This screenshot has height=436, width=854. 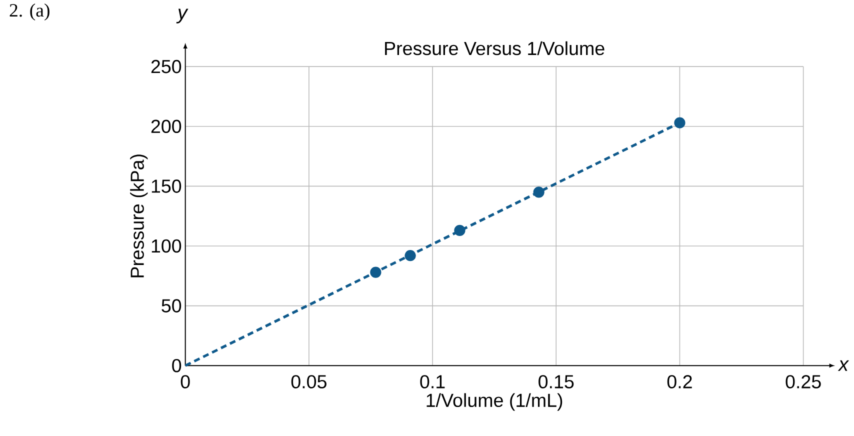 What do you see at coordinates (803, 381) in the screenshot?
I see `x-tick-label: 0.25` at bounding box center [803, 381].